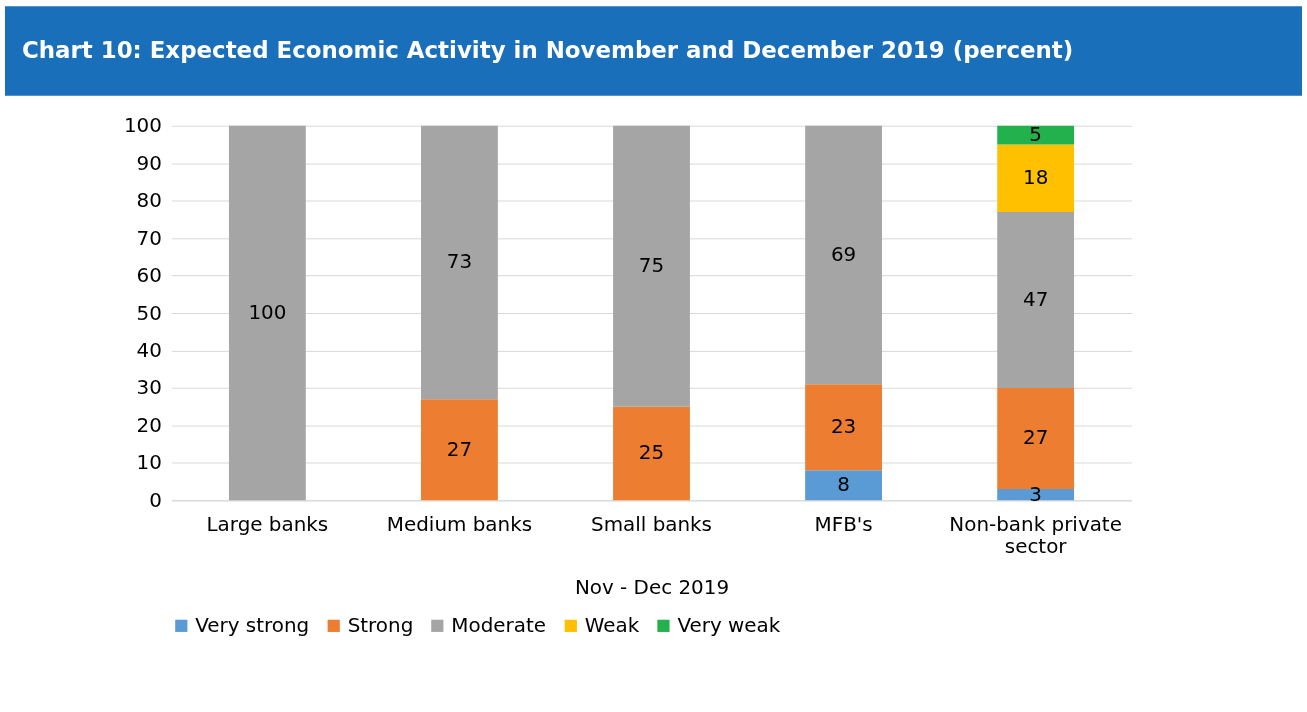 This screenshot has height=712, width=1307. I want to click on x-tick-label: MFB's, so click(843, 524).